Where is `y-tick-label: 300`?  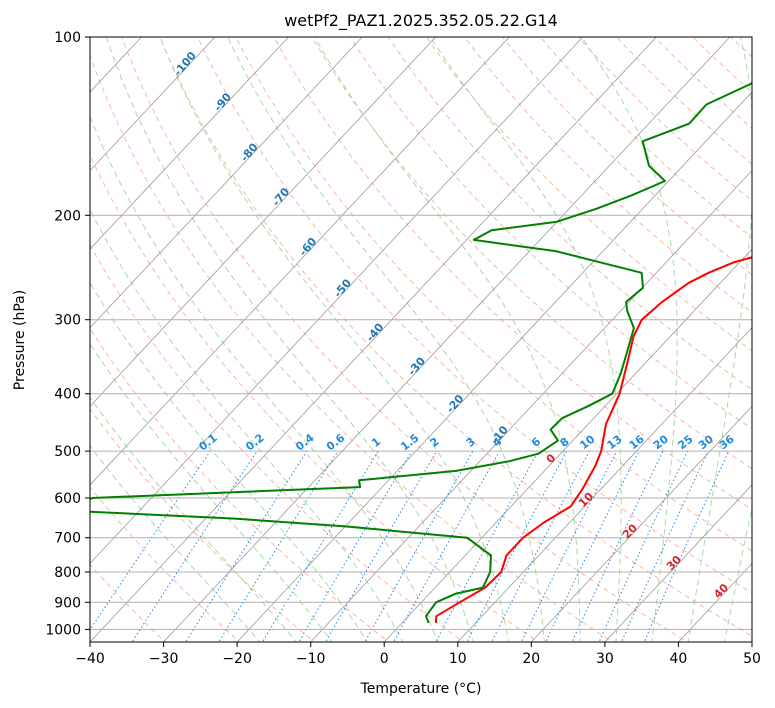
y-tick-label: 300 is located at coordinates (67, 321).